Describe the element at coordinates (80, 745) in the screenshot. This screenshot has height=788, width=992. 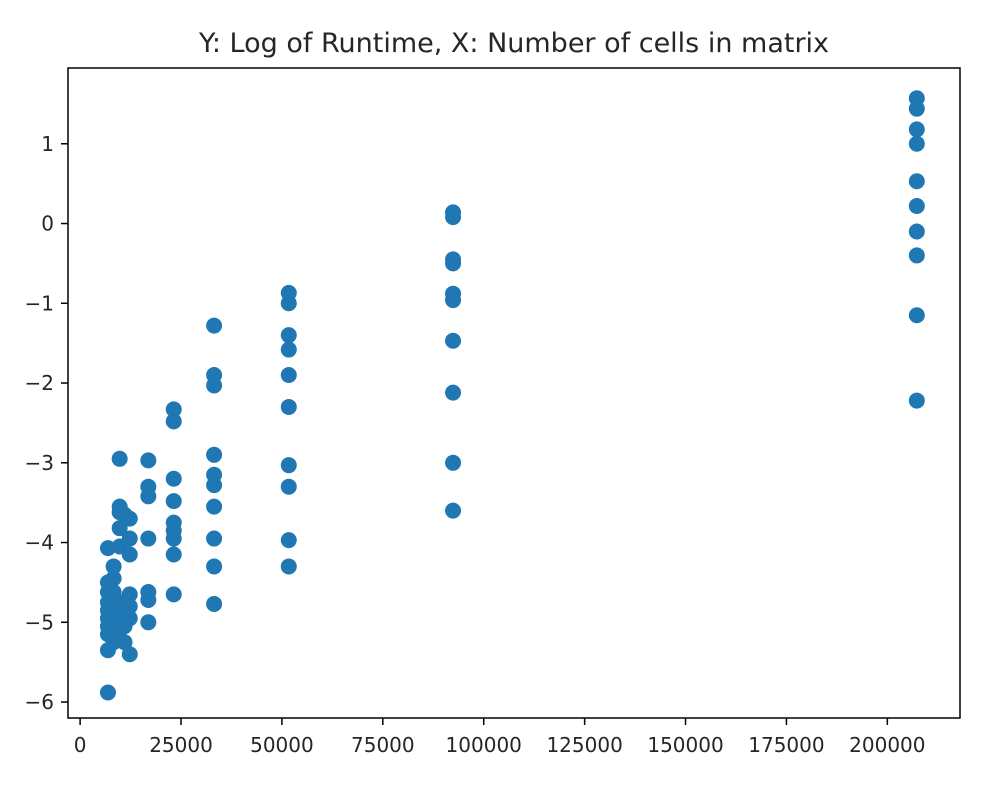
I see `x-tick-label: 0` at that location.